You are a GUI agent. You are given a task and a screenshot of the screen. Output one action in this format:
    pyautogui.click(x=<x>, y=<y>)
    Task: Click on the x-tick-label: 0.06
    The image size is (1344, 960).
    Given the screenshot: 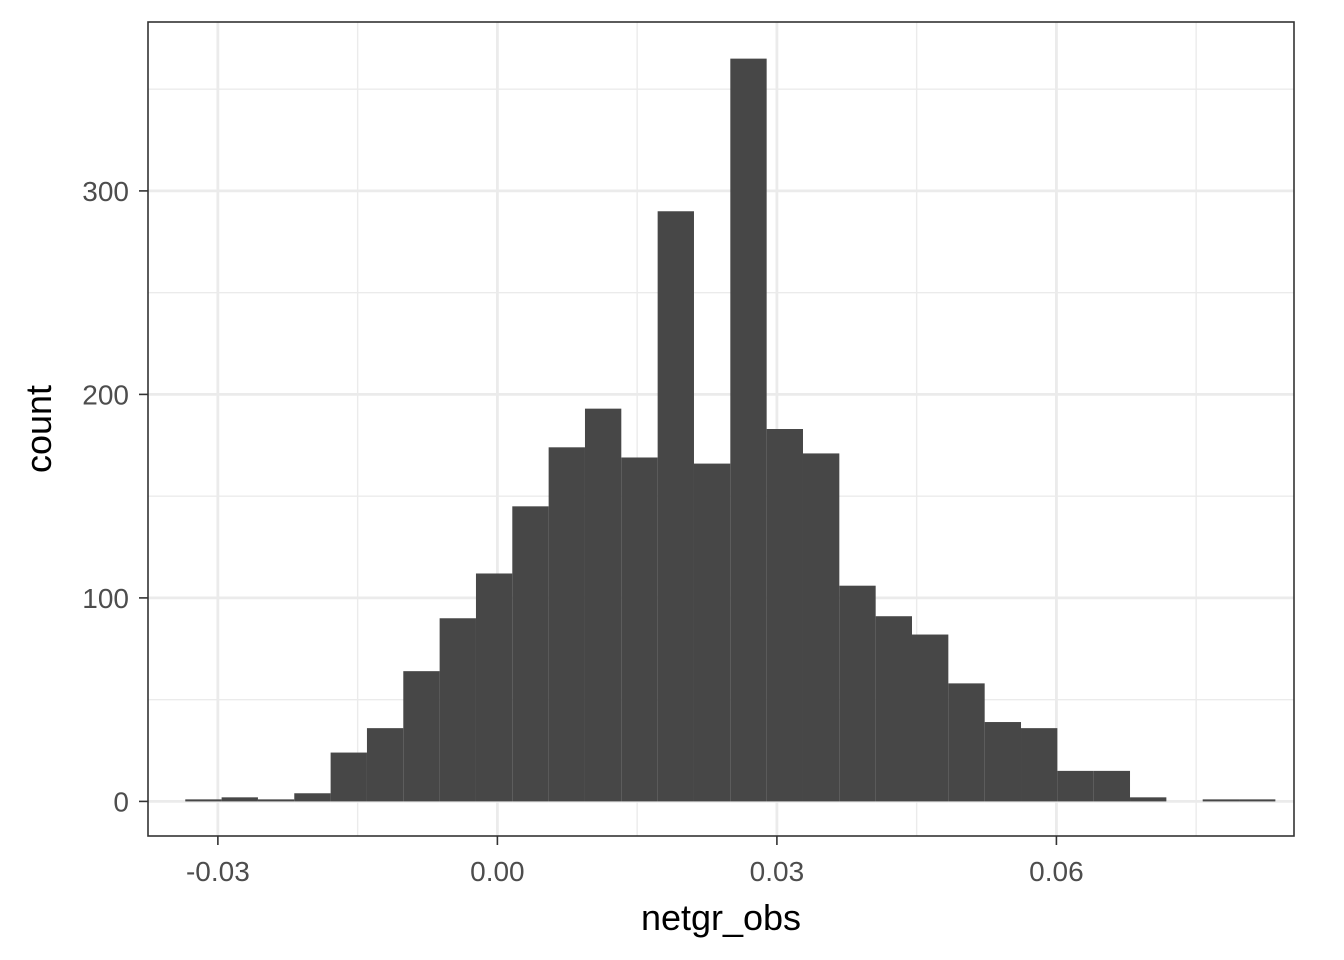 What is the action you would take?
    pyautogui.click(x=1056, y=871)
    